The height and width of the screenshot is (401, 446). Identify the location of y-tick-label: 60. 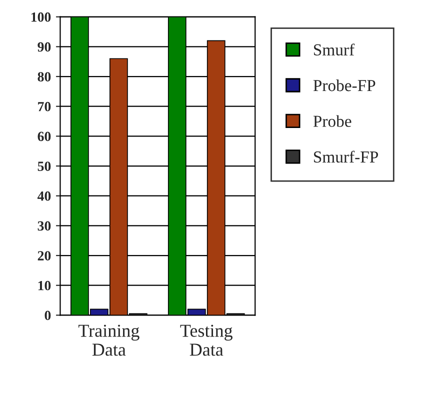
(44, 137).